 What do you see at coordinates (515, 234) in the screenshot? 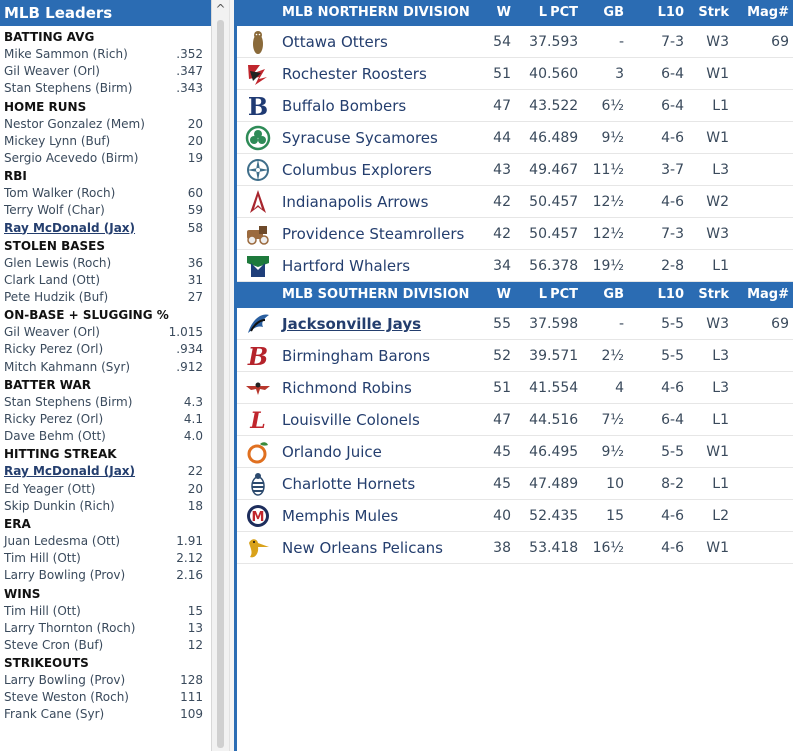
I see `team-row: Providence Steamrollers 42 50.457 12½ 7-3 W3` at bounding box center [515, 234].